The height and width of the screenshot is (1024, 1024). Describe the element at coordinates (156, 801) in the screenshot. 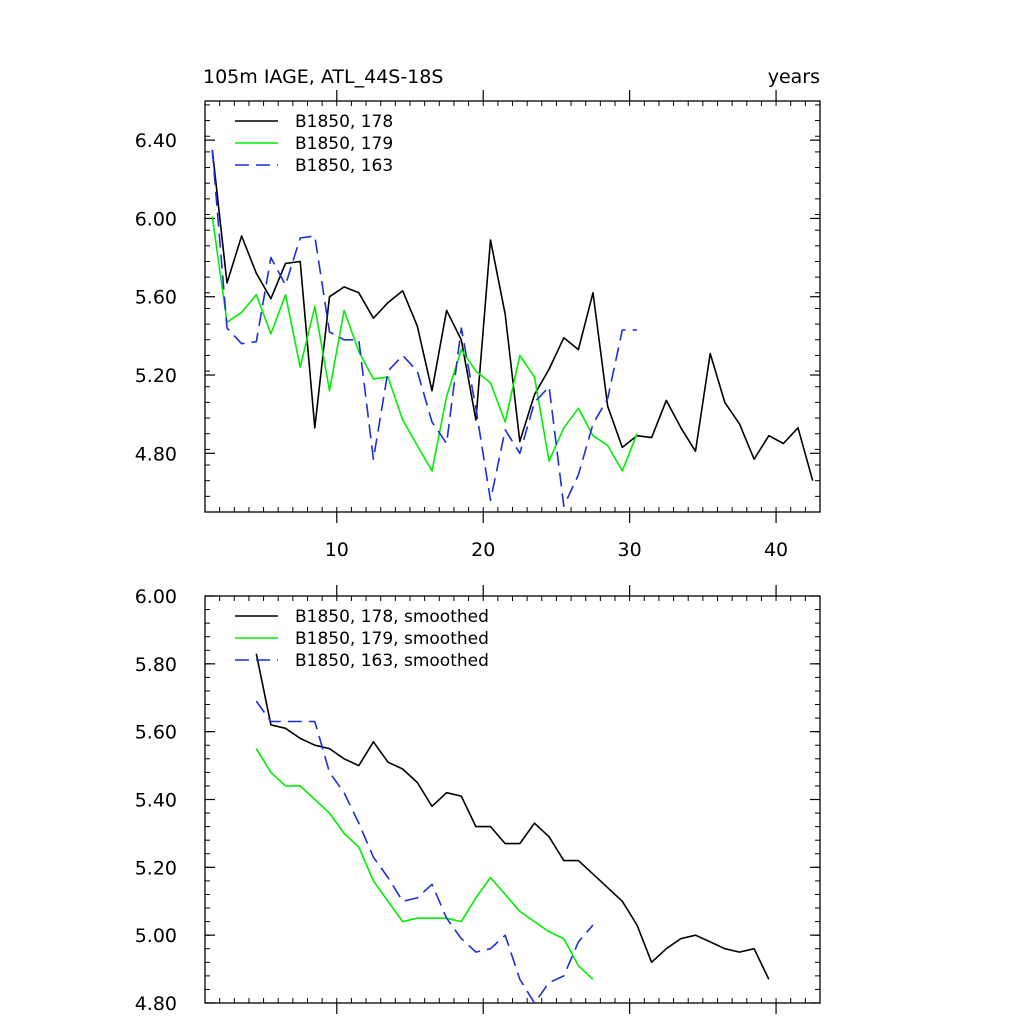

I see `y-tick-label: 5.40` at that location.